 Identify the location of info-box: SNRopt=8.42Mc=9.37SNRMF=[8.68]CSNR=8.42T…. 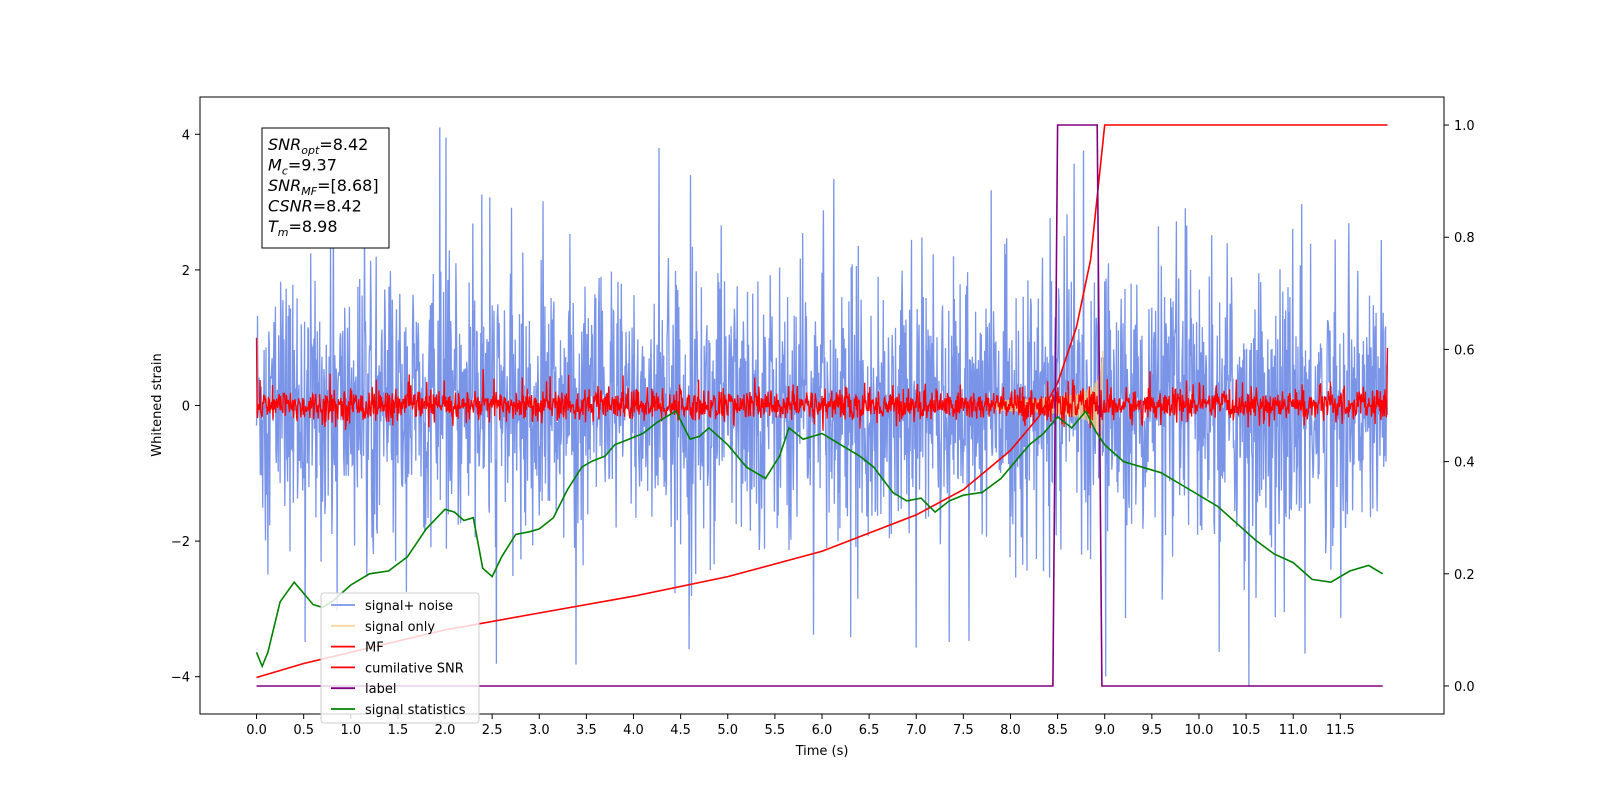
(325, 188).